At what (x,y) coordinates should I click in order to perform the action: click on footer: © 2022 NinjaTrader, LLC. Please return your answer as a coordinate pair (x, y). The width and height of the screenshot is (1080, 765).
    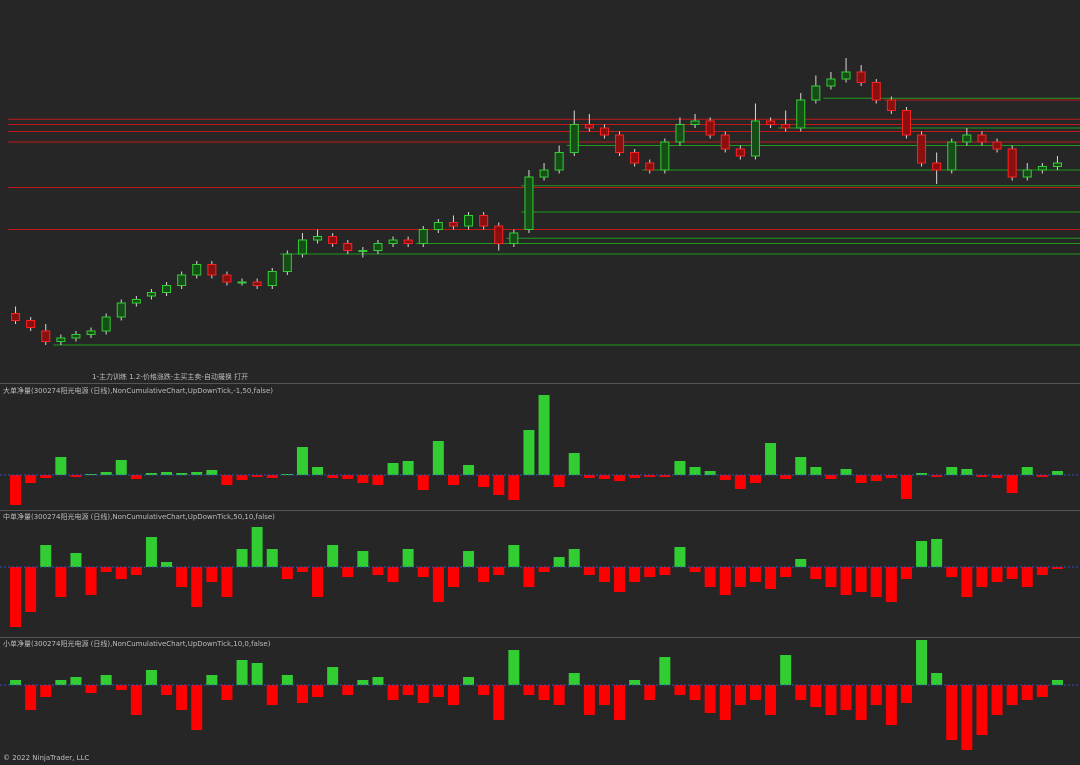
    Looking at the image, I should click on (46, 758).